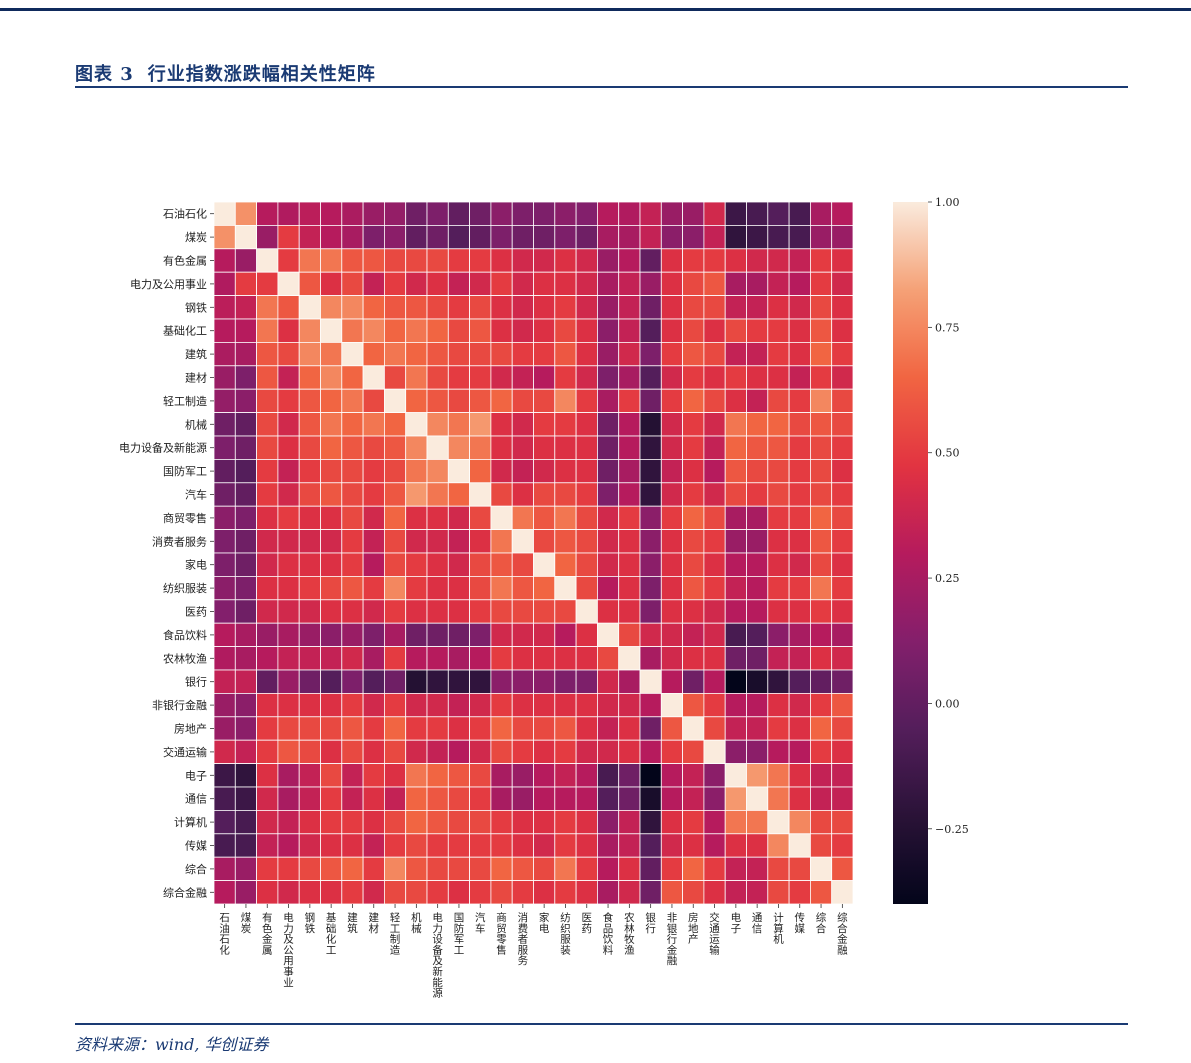 The height and width of the screenshot is (1063, 1191). Describe the element at coordinates (185, 588) in the screenshot. I see `y-tick-label: 纺织服装` at that location.